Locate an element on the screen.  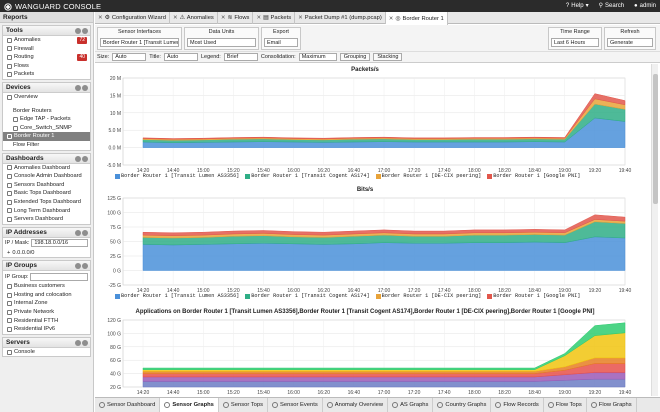
sidebar-item-ip-group: Hosting and colocation is located at coordinates (46, 295).